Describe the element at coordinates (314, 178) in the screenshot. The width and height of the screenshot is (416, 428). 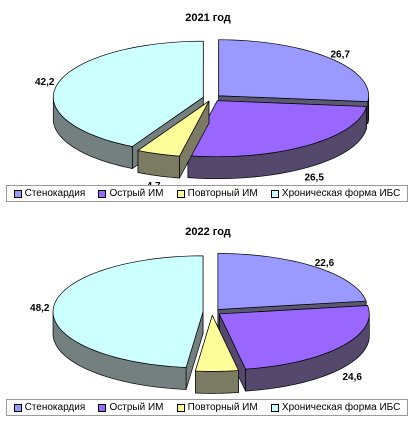
I see `data-label: 26,5` at that location.